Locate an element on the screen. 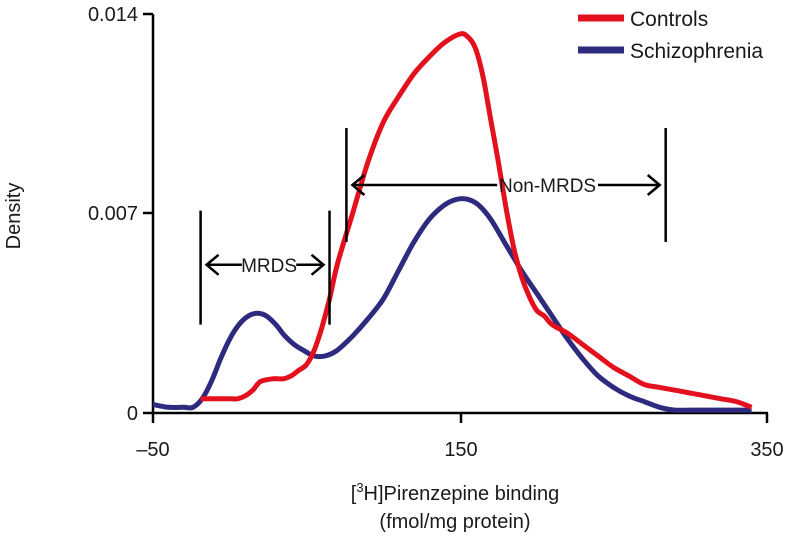 Image resolution: width=800 pixels, height=541 pixels. y-tick-label-1: 0.007 is located at coordinates (113, 214).